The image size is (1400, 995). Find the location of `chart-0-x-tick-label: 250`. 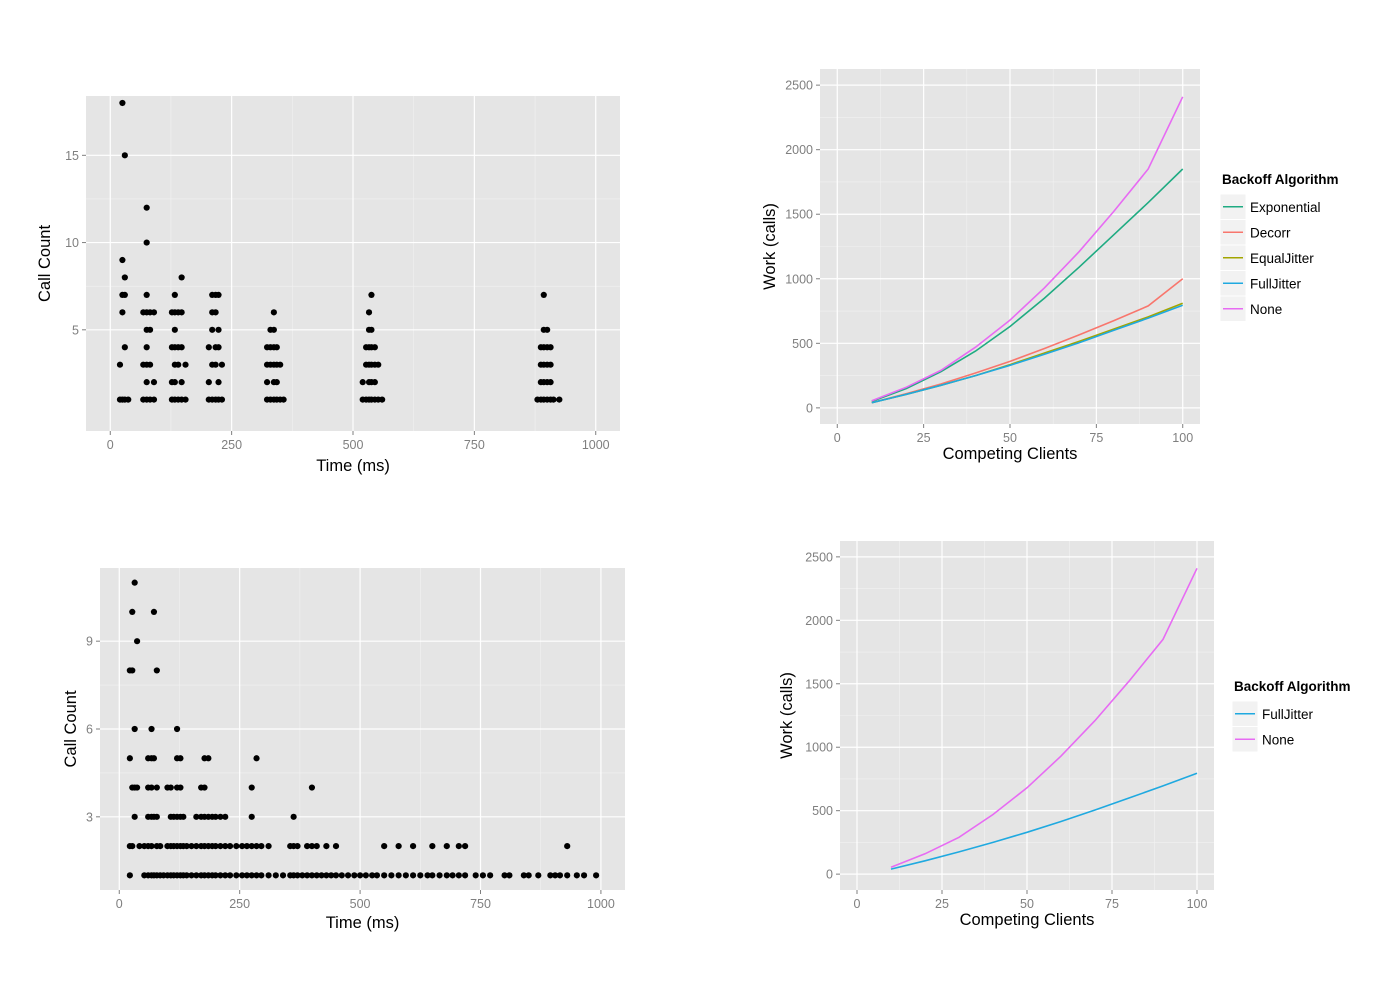

chart-0-x-tick-label: 250 is located at coordinates (231, 445).